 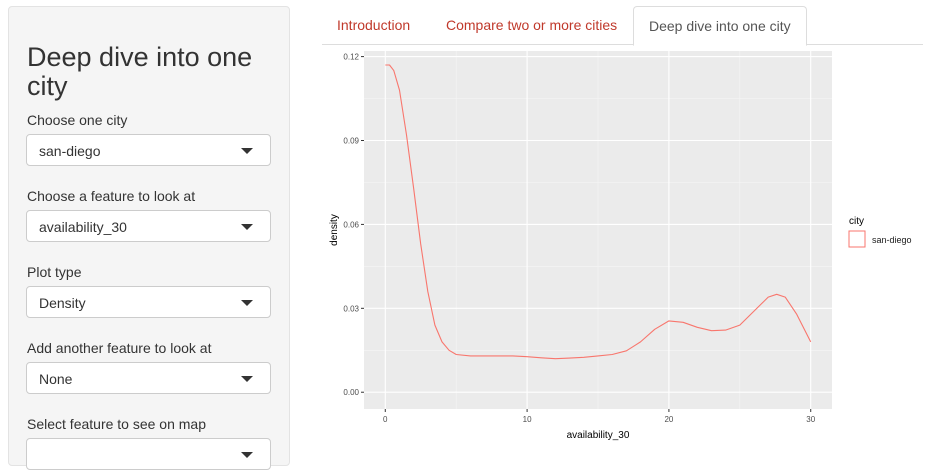 What do you see at coordinates (116, 424) in the screenshot?
I see `map-feature-label: Select feature to see on map` at bounding box center [116, 424].